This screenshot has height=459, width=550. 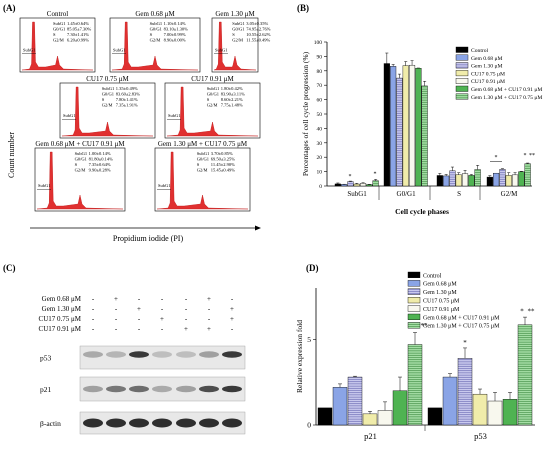 What do you see at coordinates (212, 79) in the screenshot?
I see `histogram-title: CU17 0.91 μM` at bounding box center [212, 79].